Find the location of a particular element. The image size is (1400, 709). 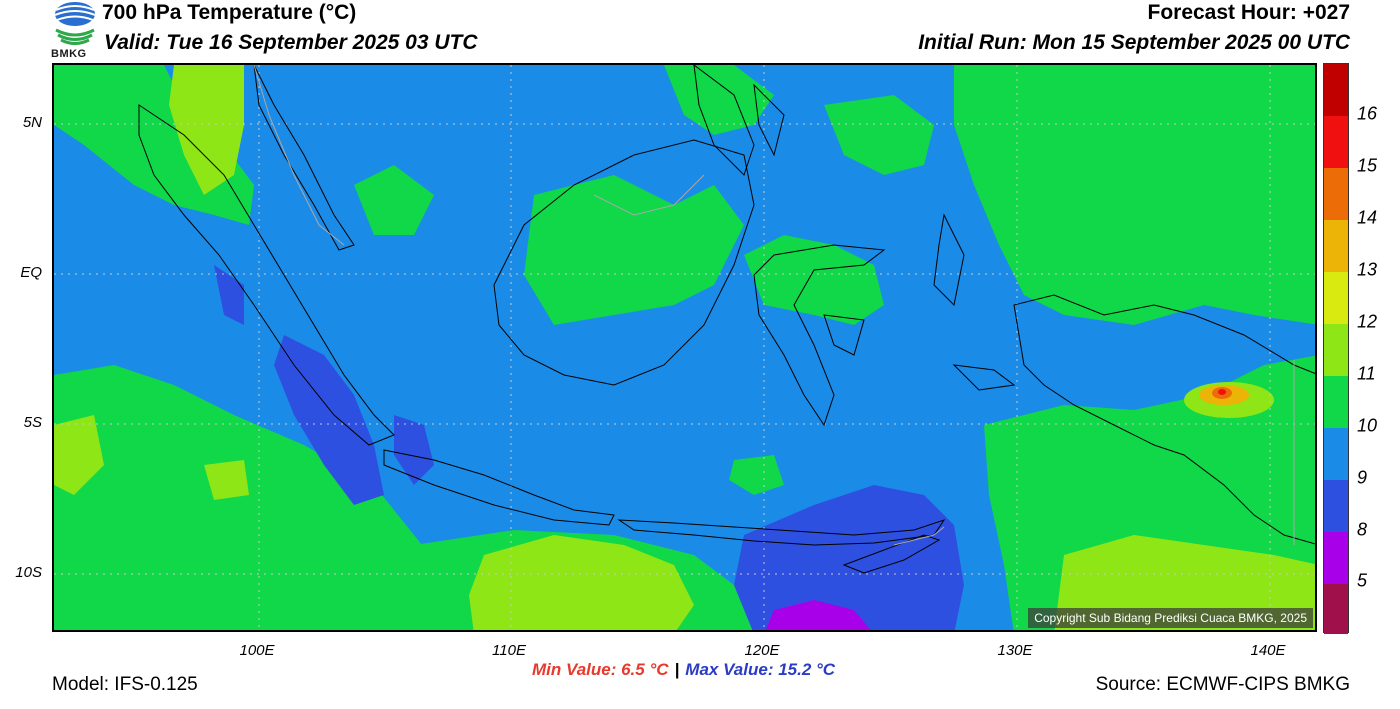

logo-text: BMKG is located at coordinates (69, 54).